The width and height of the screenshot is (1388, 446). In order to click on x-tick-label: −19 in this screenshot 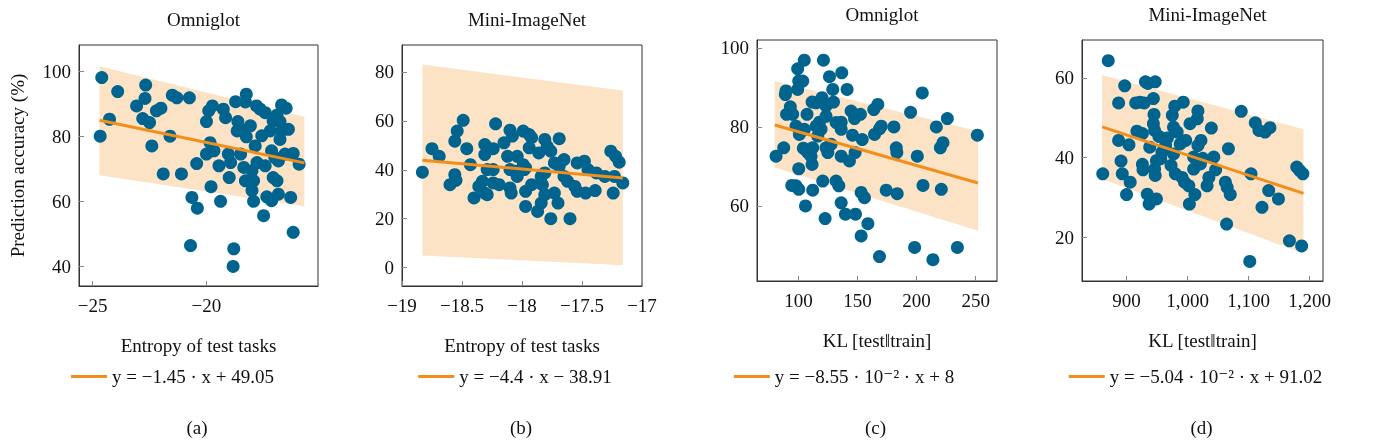, I will do `click(402, 305)`.